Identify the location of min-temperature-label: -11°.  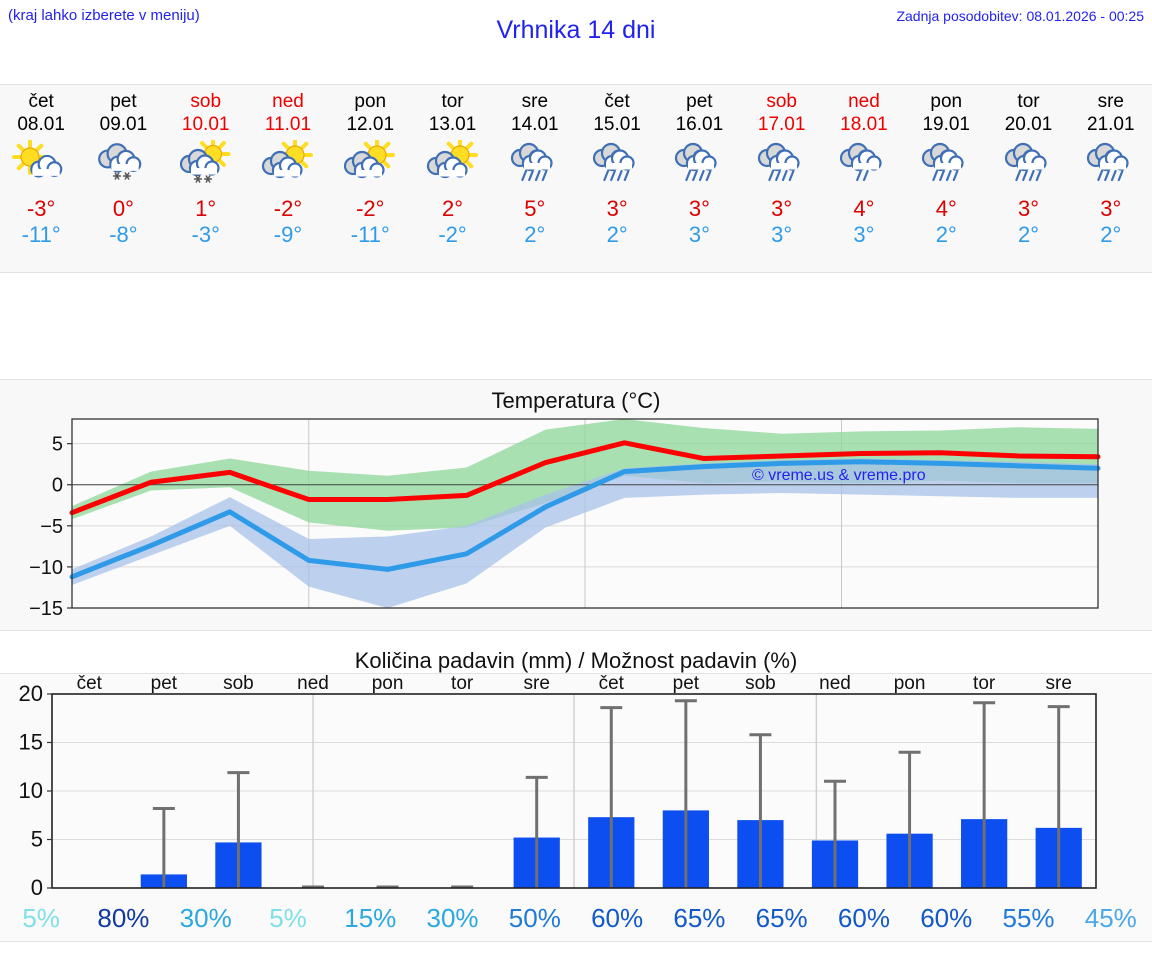
(41, 234).